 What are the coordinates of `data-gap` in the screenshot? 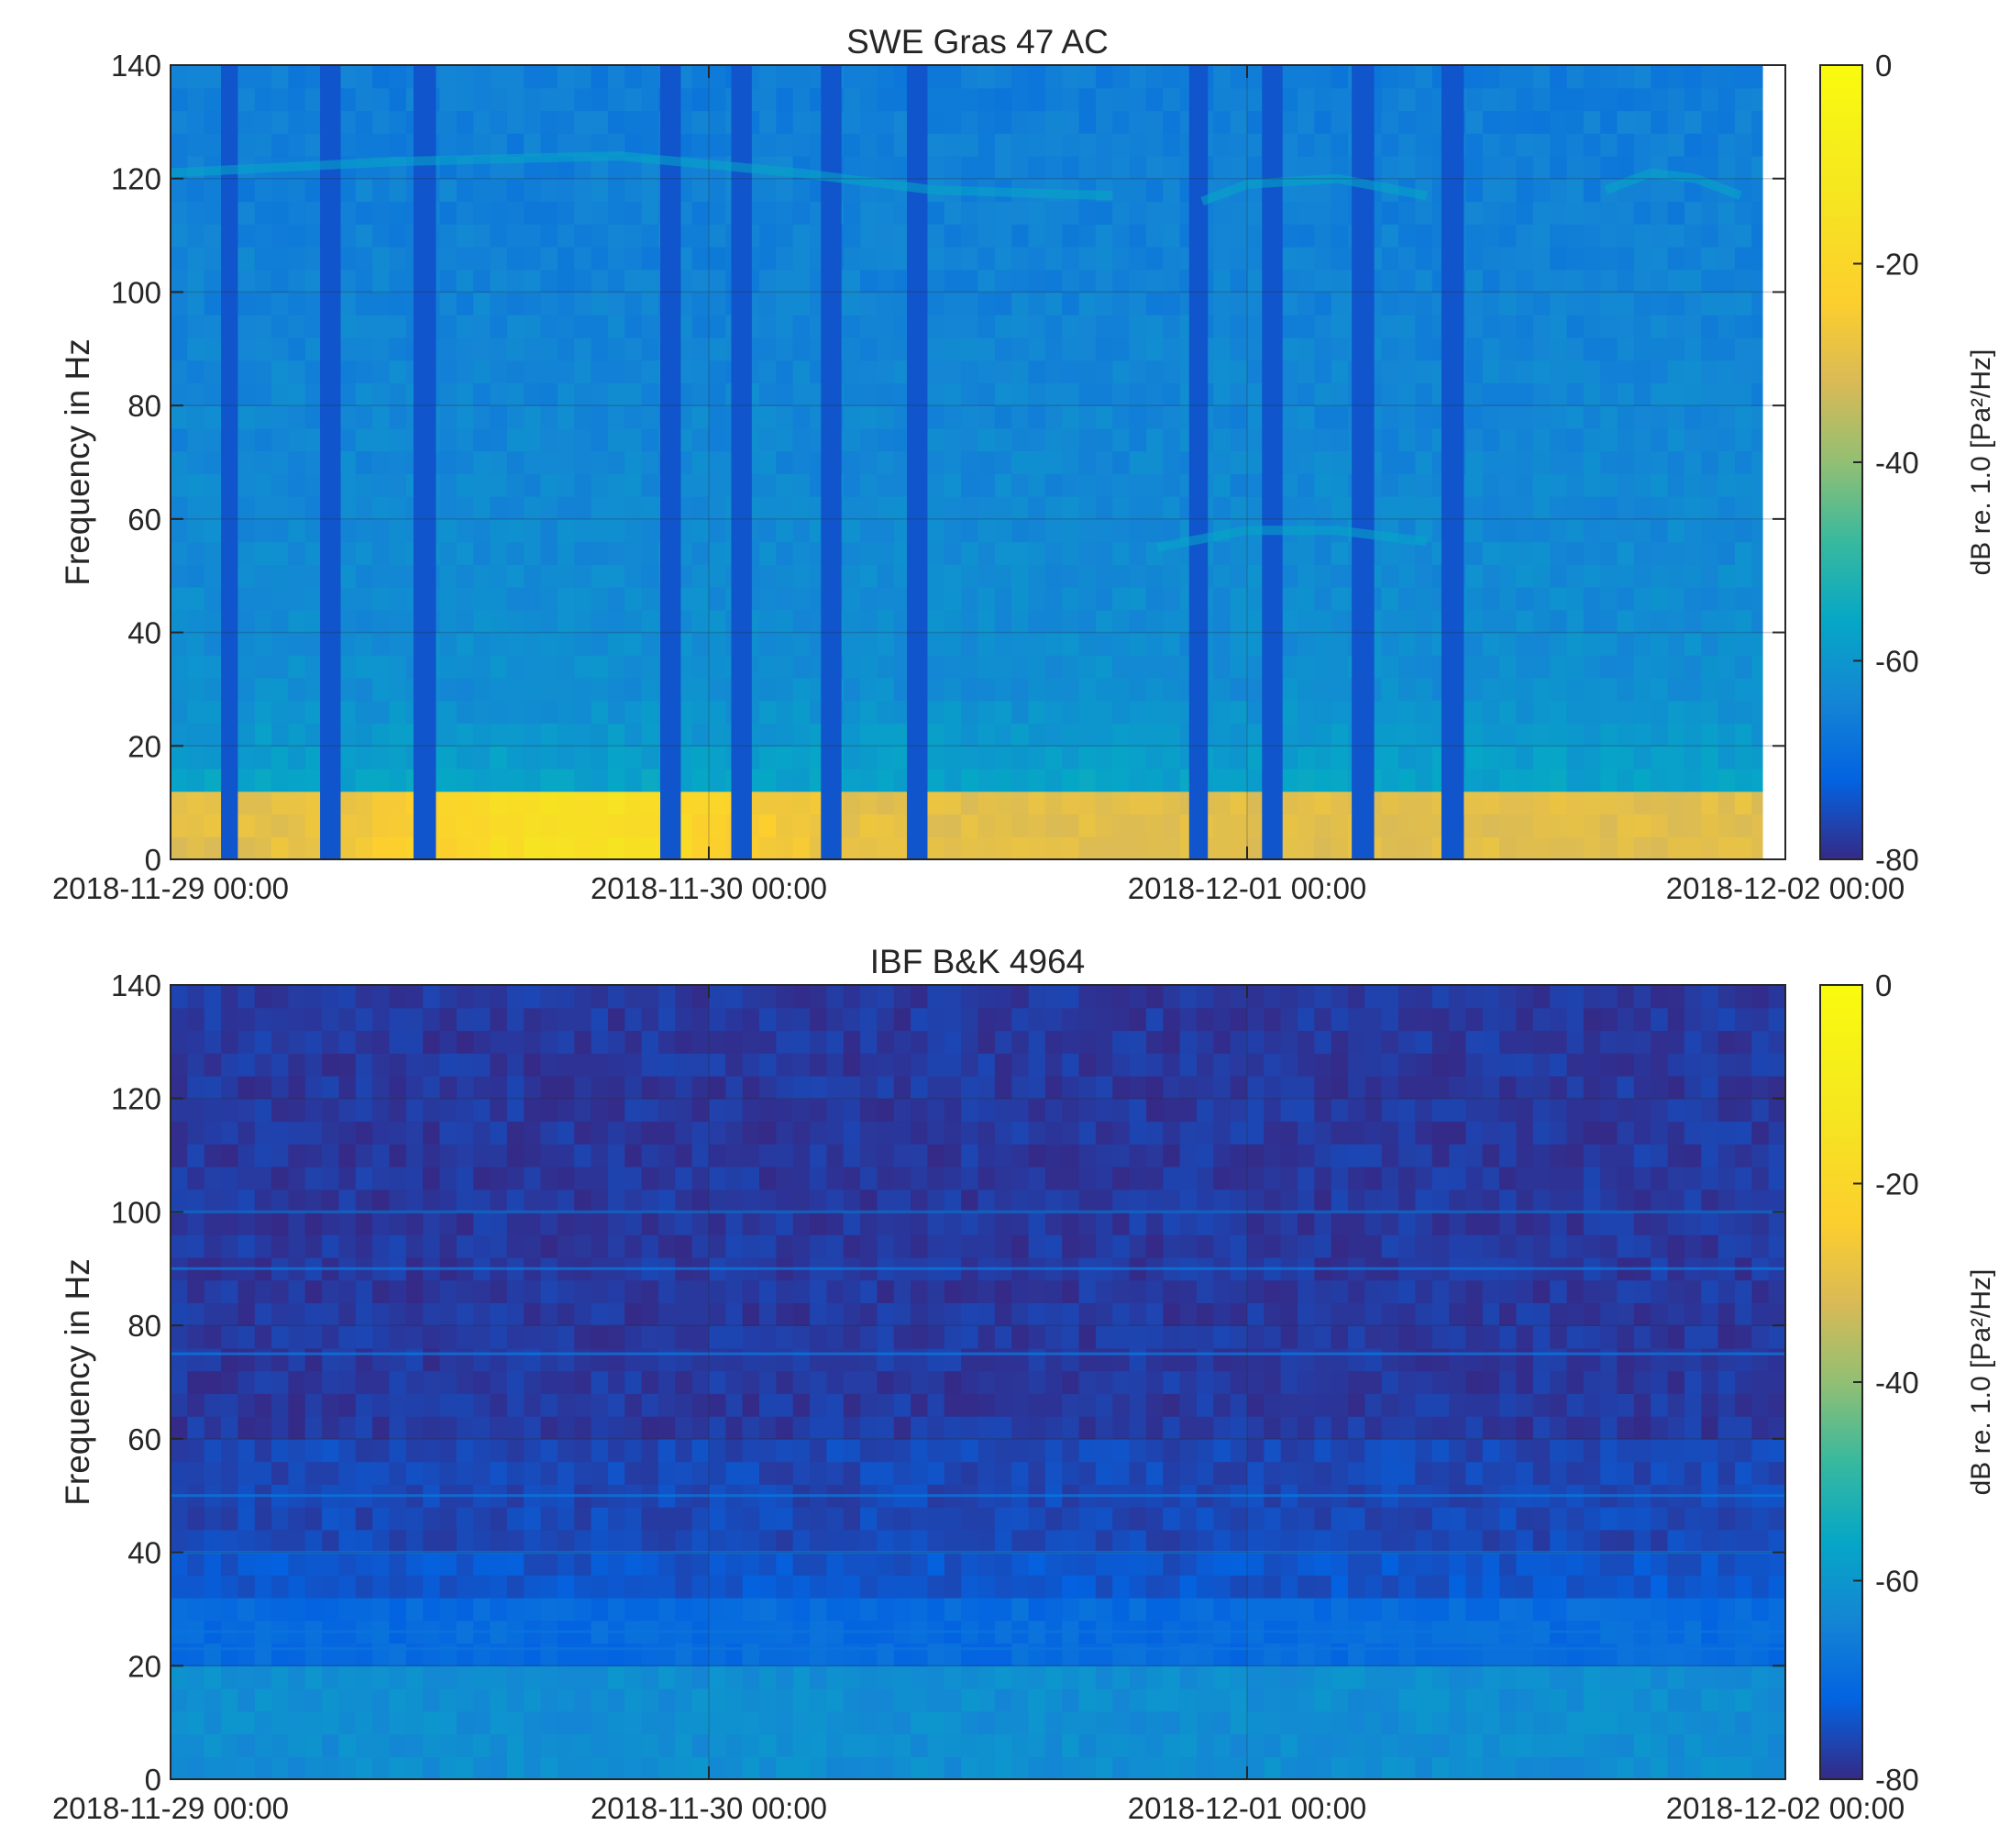 It's located at (1452, 462).